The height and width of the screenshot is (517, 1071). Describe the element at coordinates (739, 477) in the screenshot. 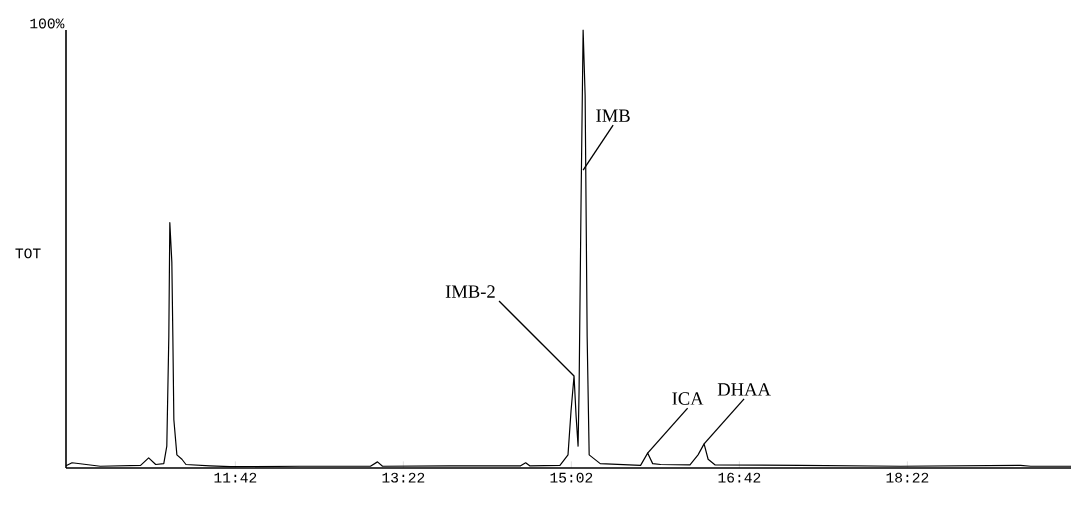

I see `x-tick-label: 16:42` at that location.